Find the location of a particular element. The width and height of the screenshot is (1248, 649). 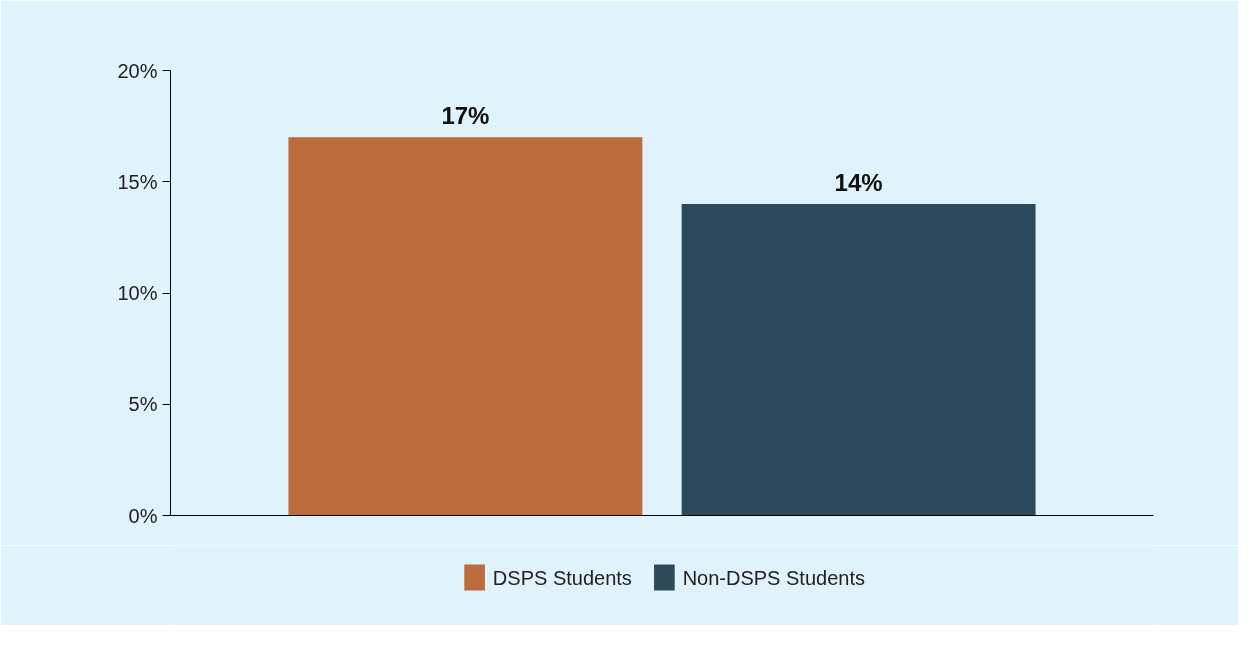

legend-label: Non-DSPS Students is located at coordinates (773, 577).